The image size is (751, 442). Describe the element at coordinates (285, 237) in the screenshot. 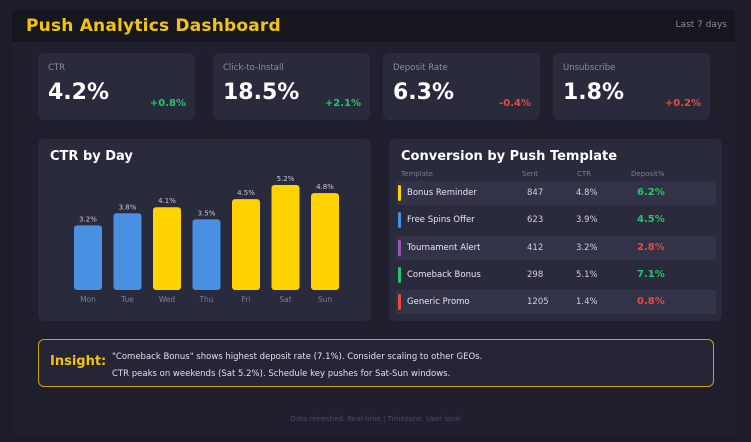

I see `bar-sat` at that location.